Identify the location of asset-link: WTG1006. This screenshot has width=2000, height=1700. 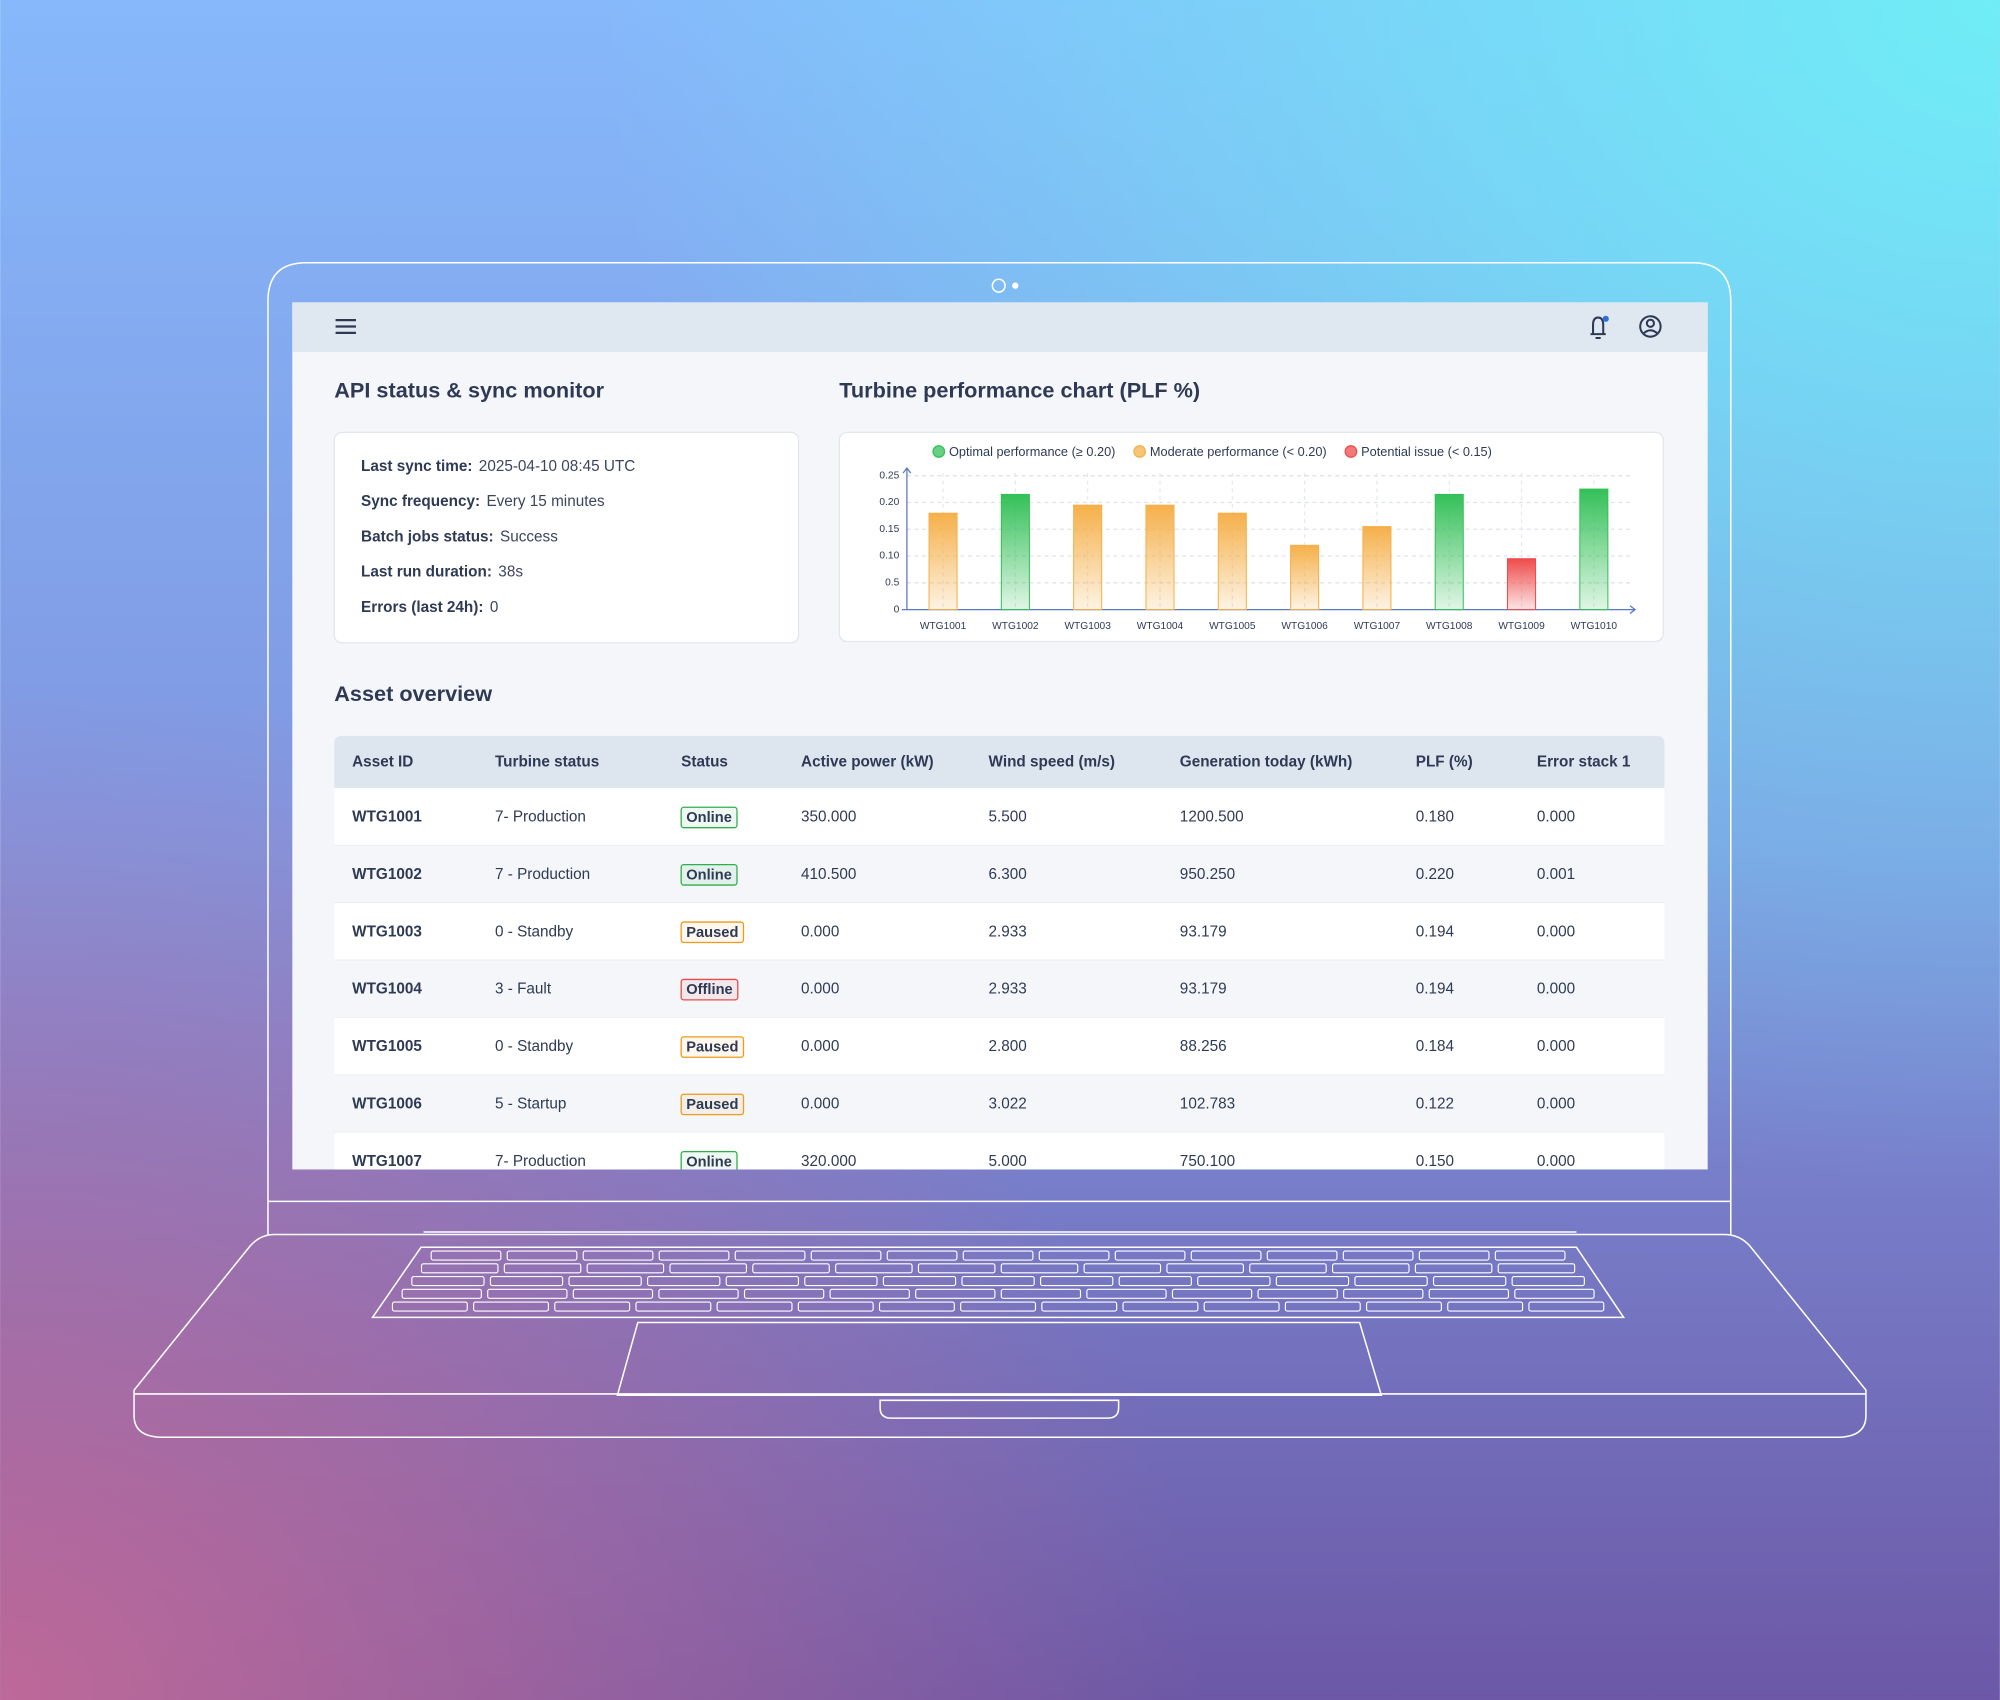
(387, 1103).